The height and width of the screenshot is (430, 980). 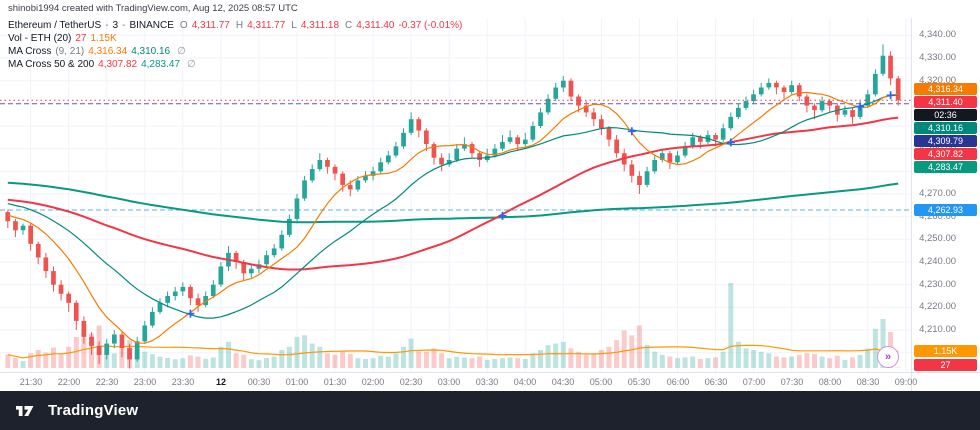 I want to click on time-tick-label: 05:30, so click(x=639, y=382).